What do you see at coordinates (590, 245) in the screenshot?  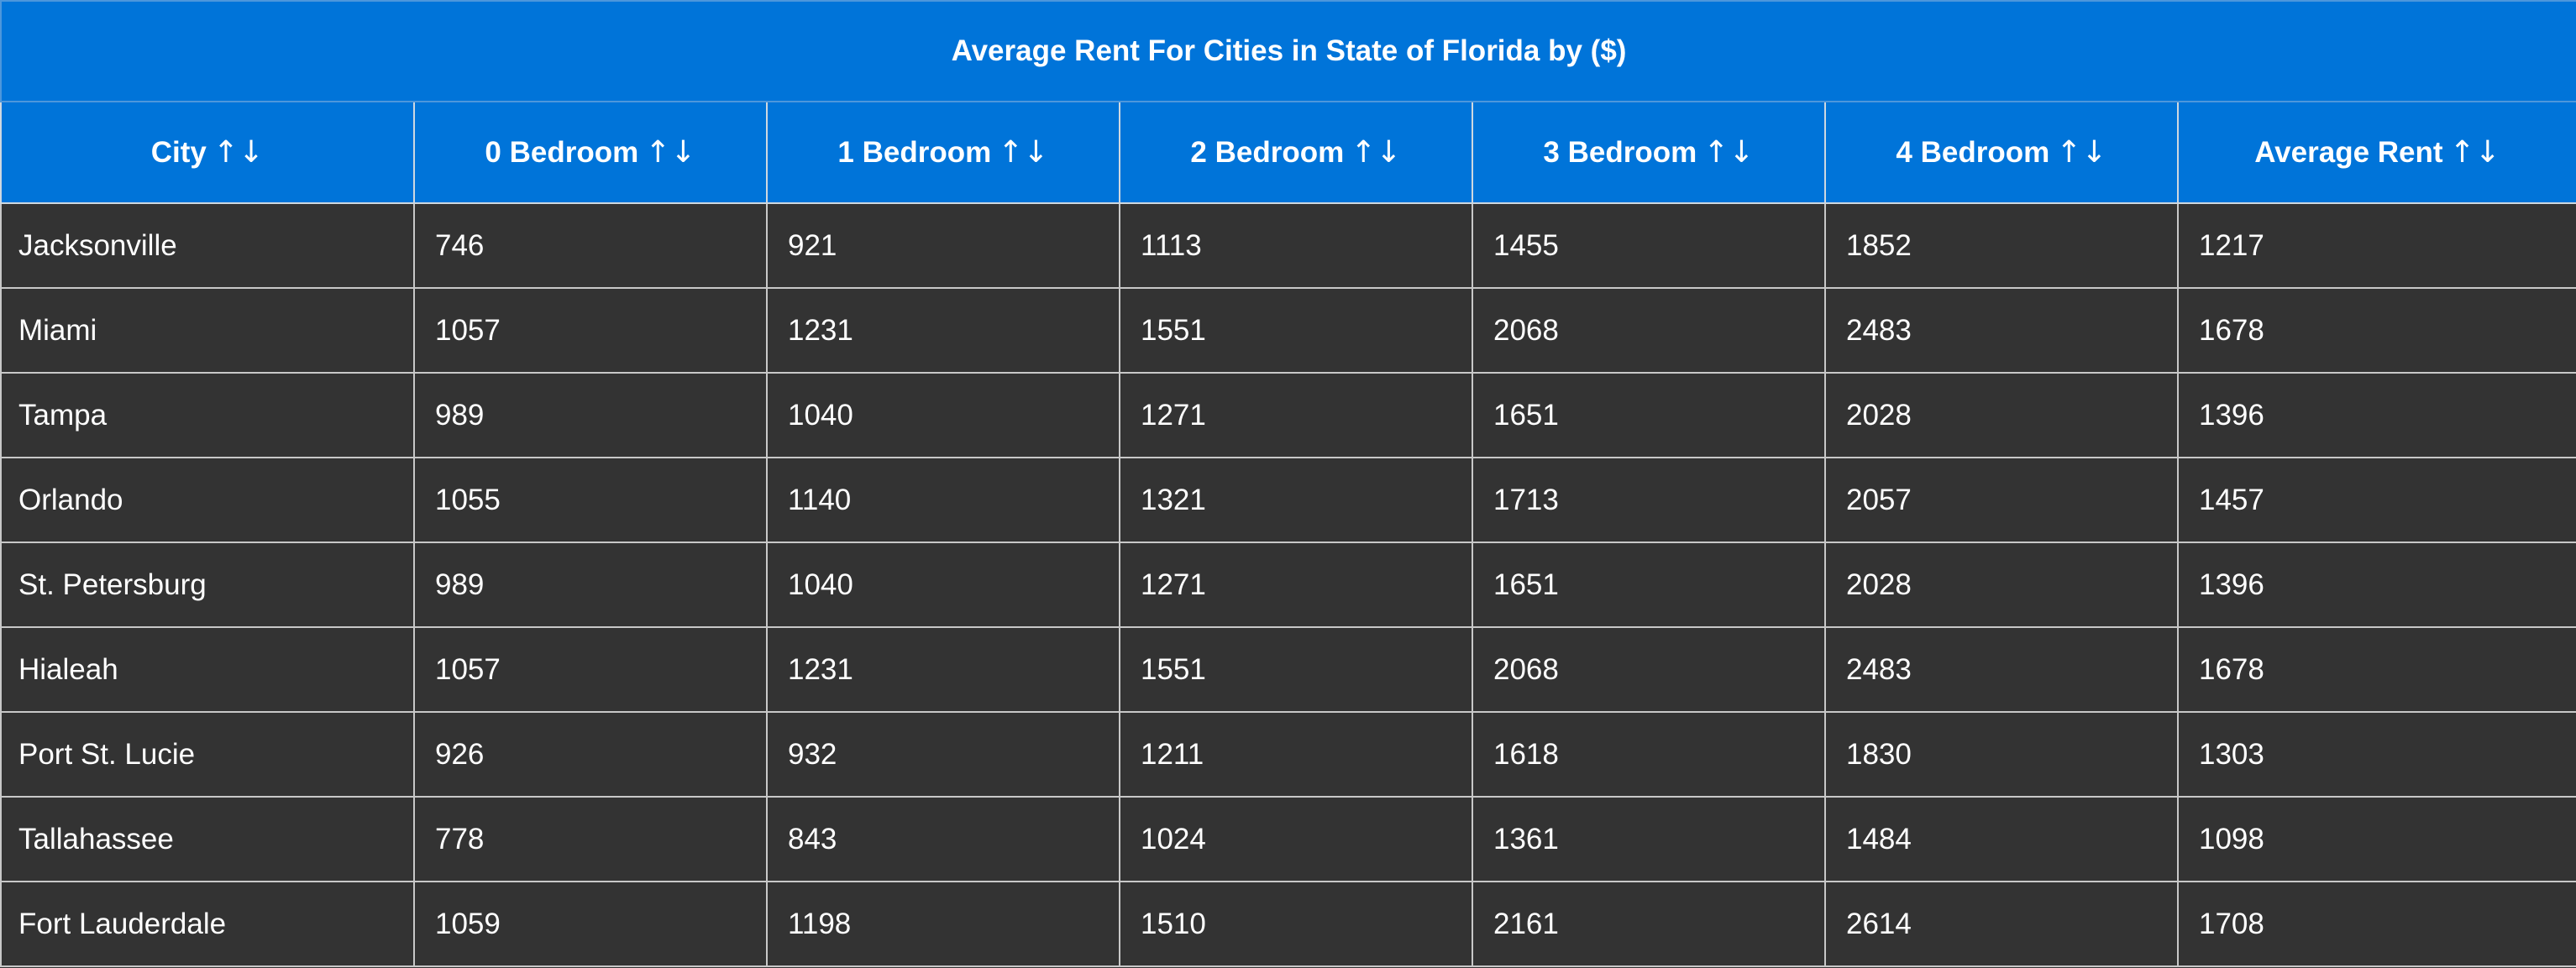 I see `rent-cell-0-bedroom: 746` at bounding box center [590, 245].